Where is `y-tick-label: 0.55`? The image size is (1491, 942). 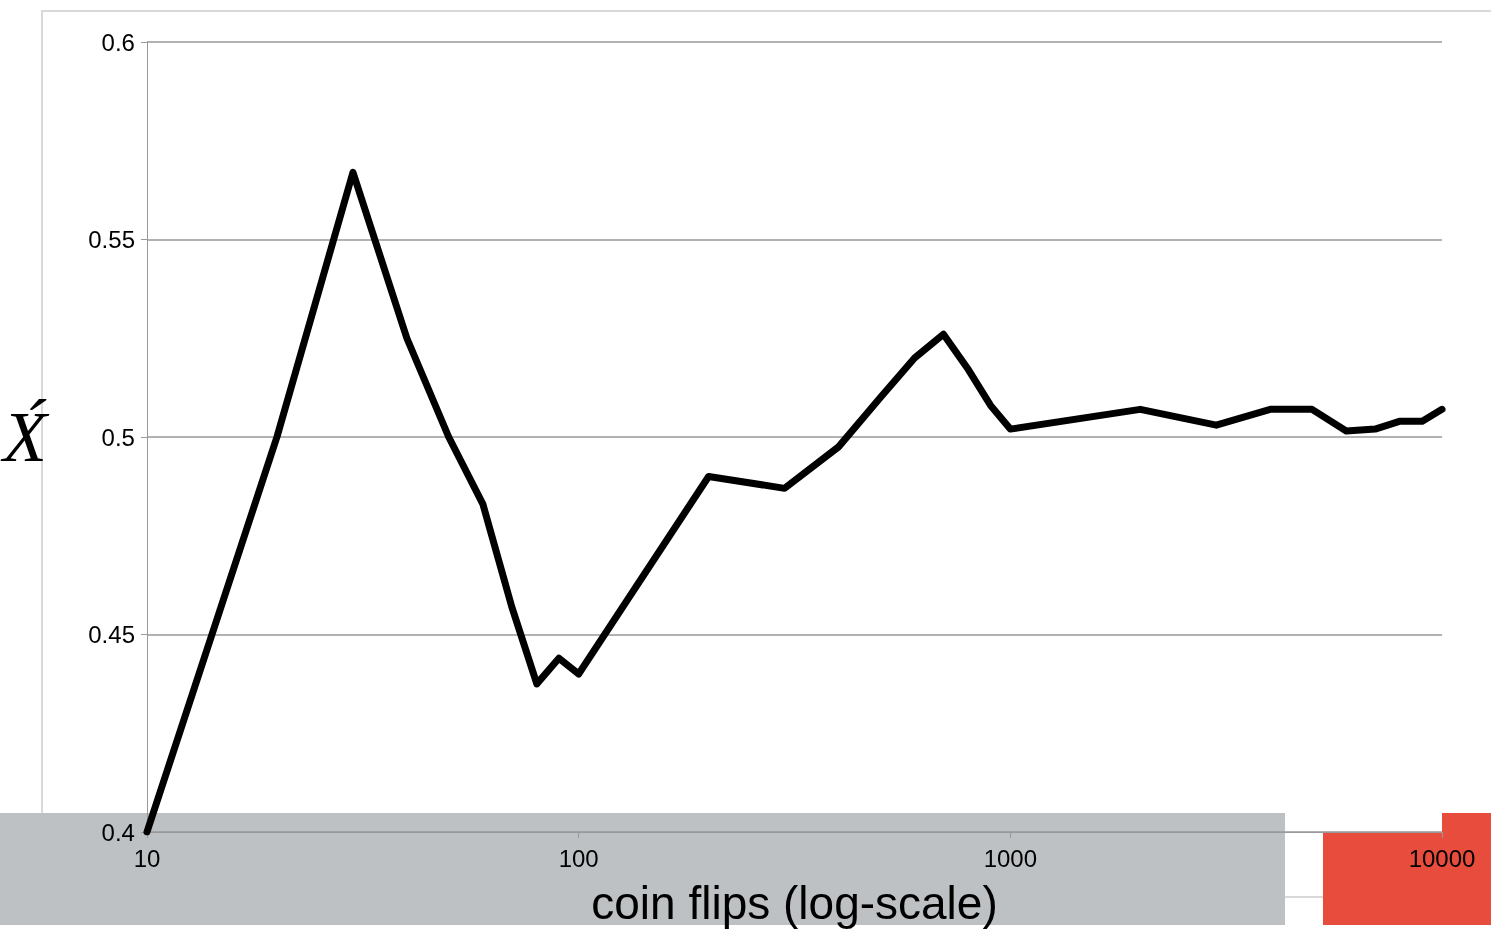 y-tick-label: 0.55 is located at coordinates (111, 239).